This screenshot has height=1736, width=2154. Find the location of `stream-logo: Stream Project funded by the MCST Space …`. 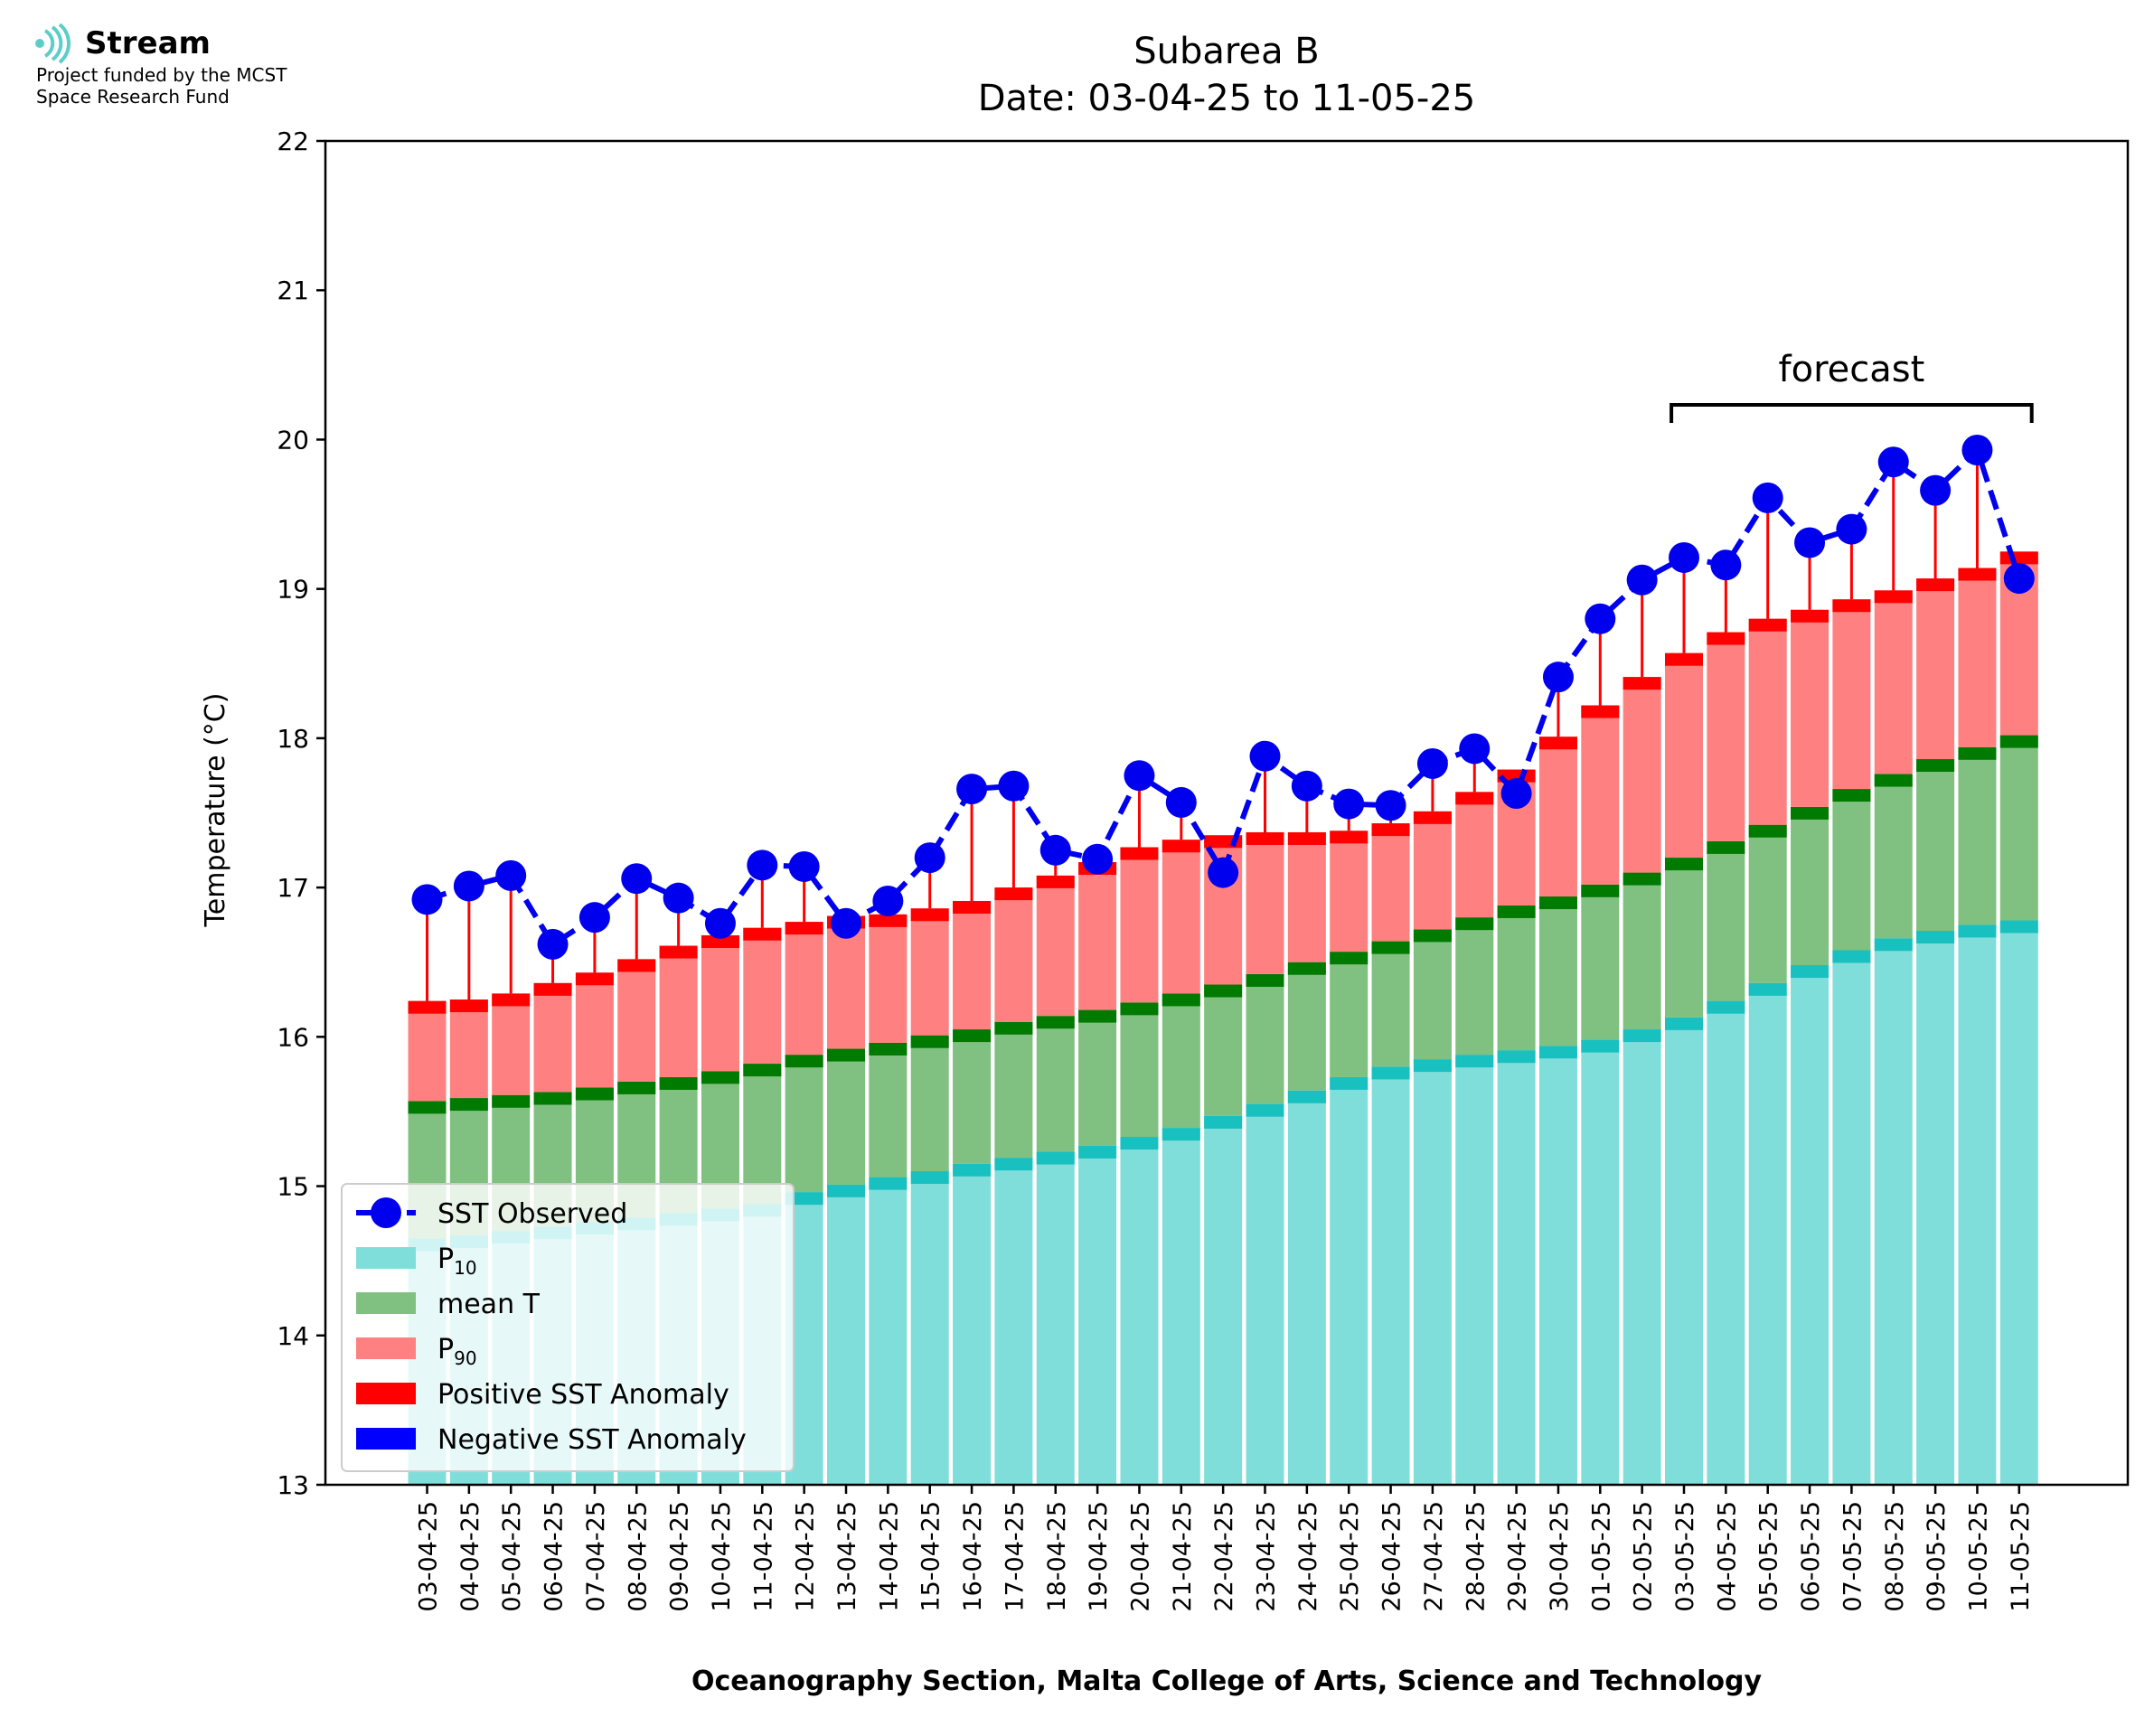

stream-logo: Stream Project funded by the MCST Space … is located at coordinates (186, 68).